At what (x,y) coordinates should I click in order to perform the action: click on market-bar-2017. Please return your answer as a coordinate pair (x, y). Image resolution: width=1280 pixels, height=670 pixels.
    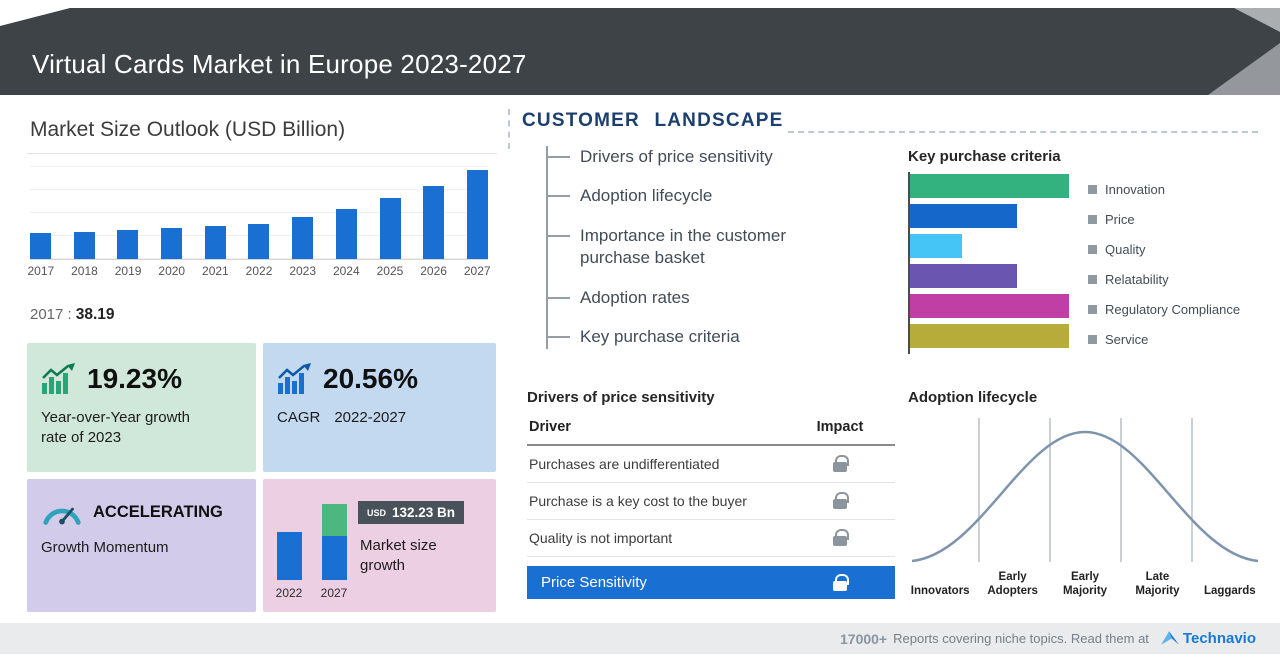
    Looking at the image, I should click on (40, 246).